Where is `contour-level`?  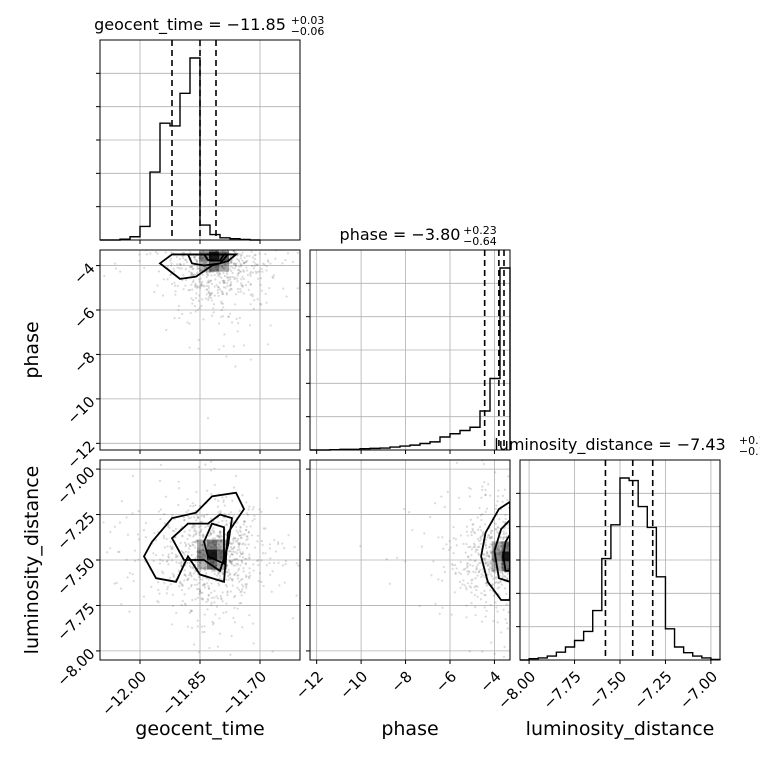 contour-level is located at coordinates (202, 543).